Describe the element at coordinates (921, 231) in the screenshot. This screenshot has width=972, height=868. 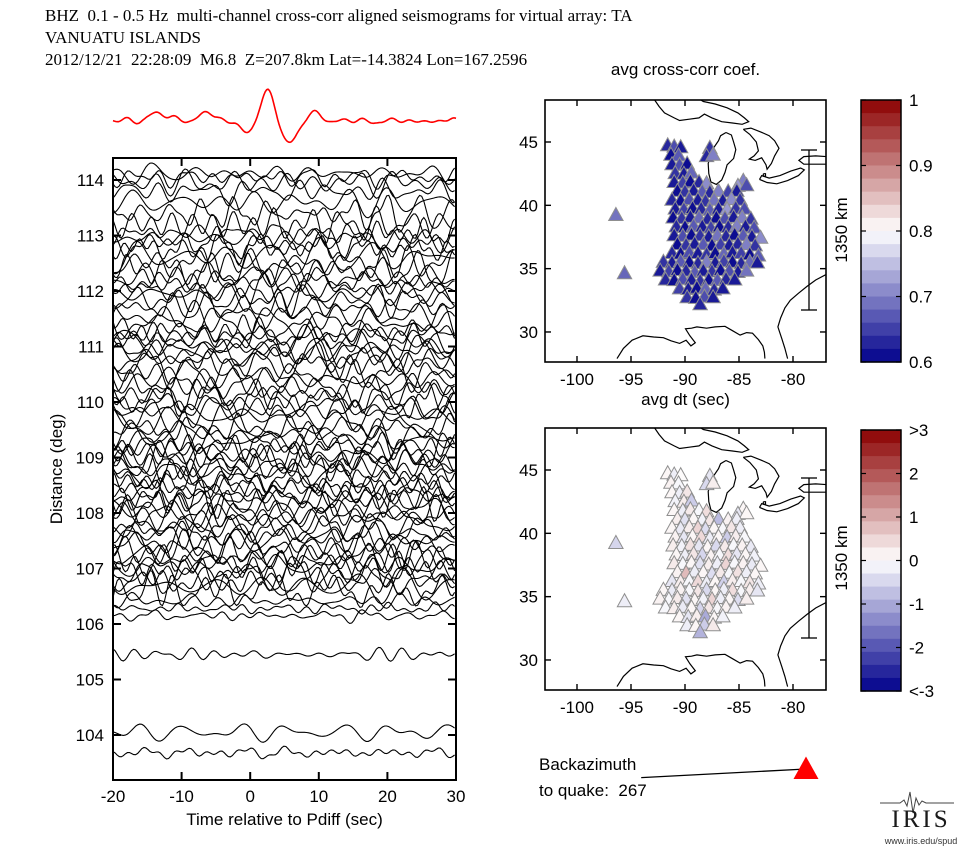
I see `axis-tick-label: 0.8` at that location.